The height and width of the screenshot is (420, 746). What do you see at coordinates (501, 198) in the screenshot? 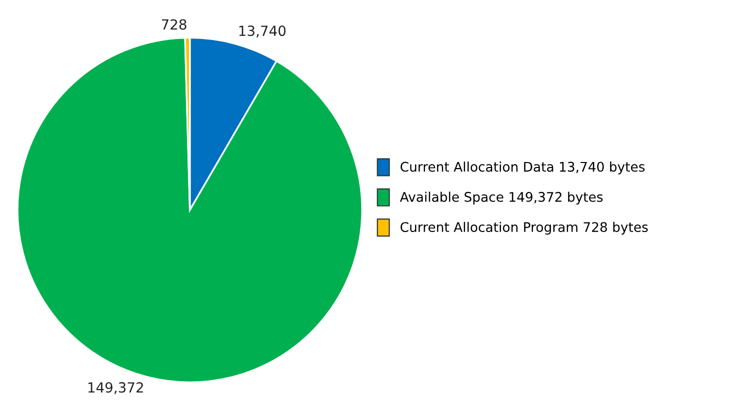
I see `legend-label: Available Space 149,372 bytes` at bounding box center [501, 198].